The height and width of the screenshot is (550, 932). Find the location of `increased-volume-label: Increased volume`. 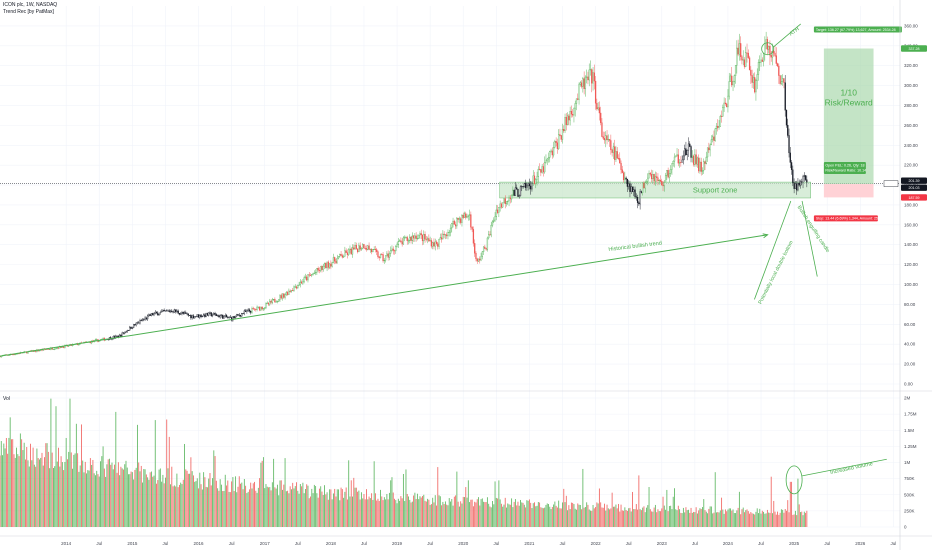

increased-volume-label: Increased volume is located at coordinates (852, 468).